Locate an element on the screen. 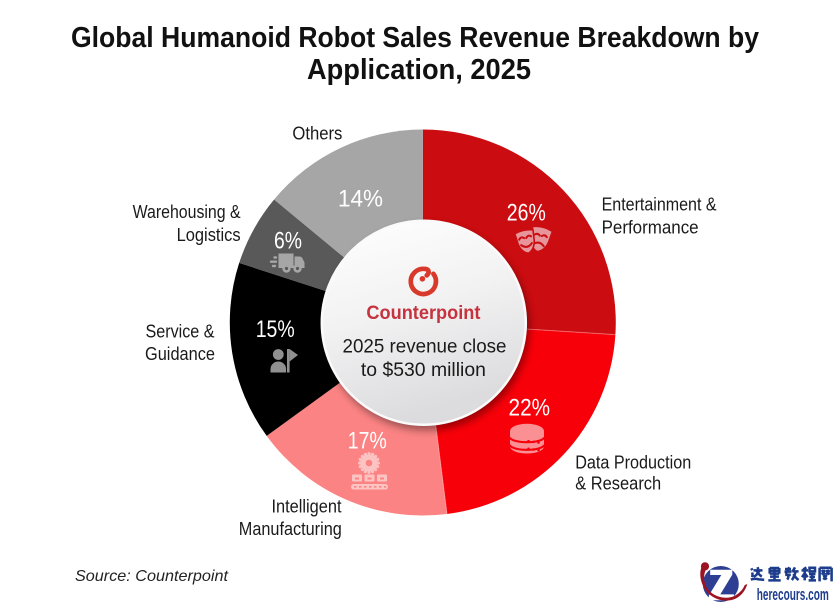 The height and width of the screenshot is (604, 839). svg-text: Guidance is located at coordinates (180, 354).